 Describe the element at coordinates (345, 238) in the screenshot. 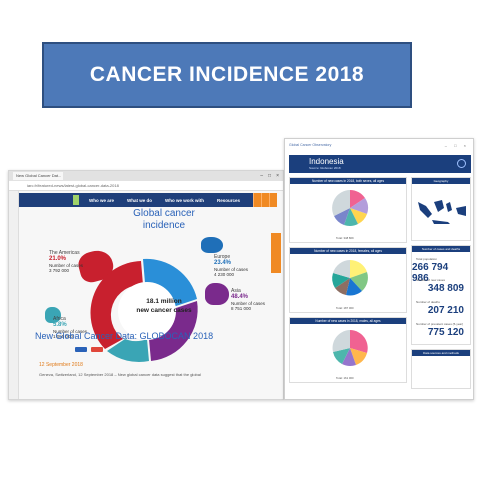

I see `panel-total: Total: 348 809` at that location.